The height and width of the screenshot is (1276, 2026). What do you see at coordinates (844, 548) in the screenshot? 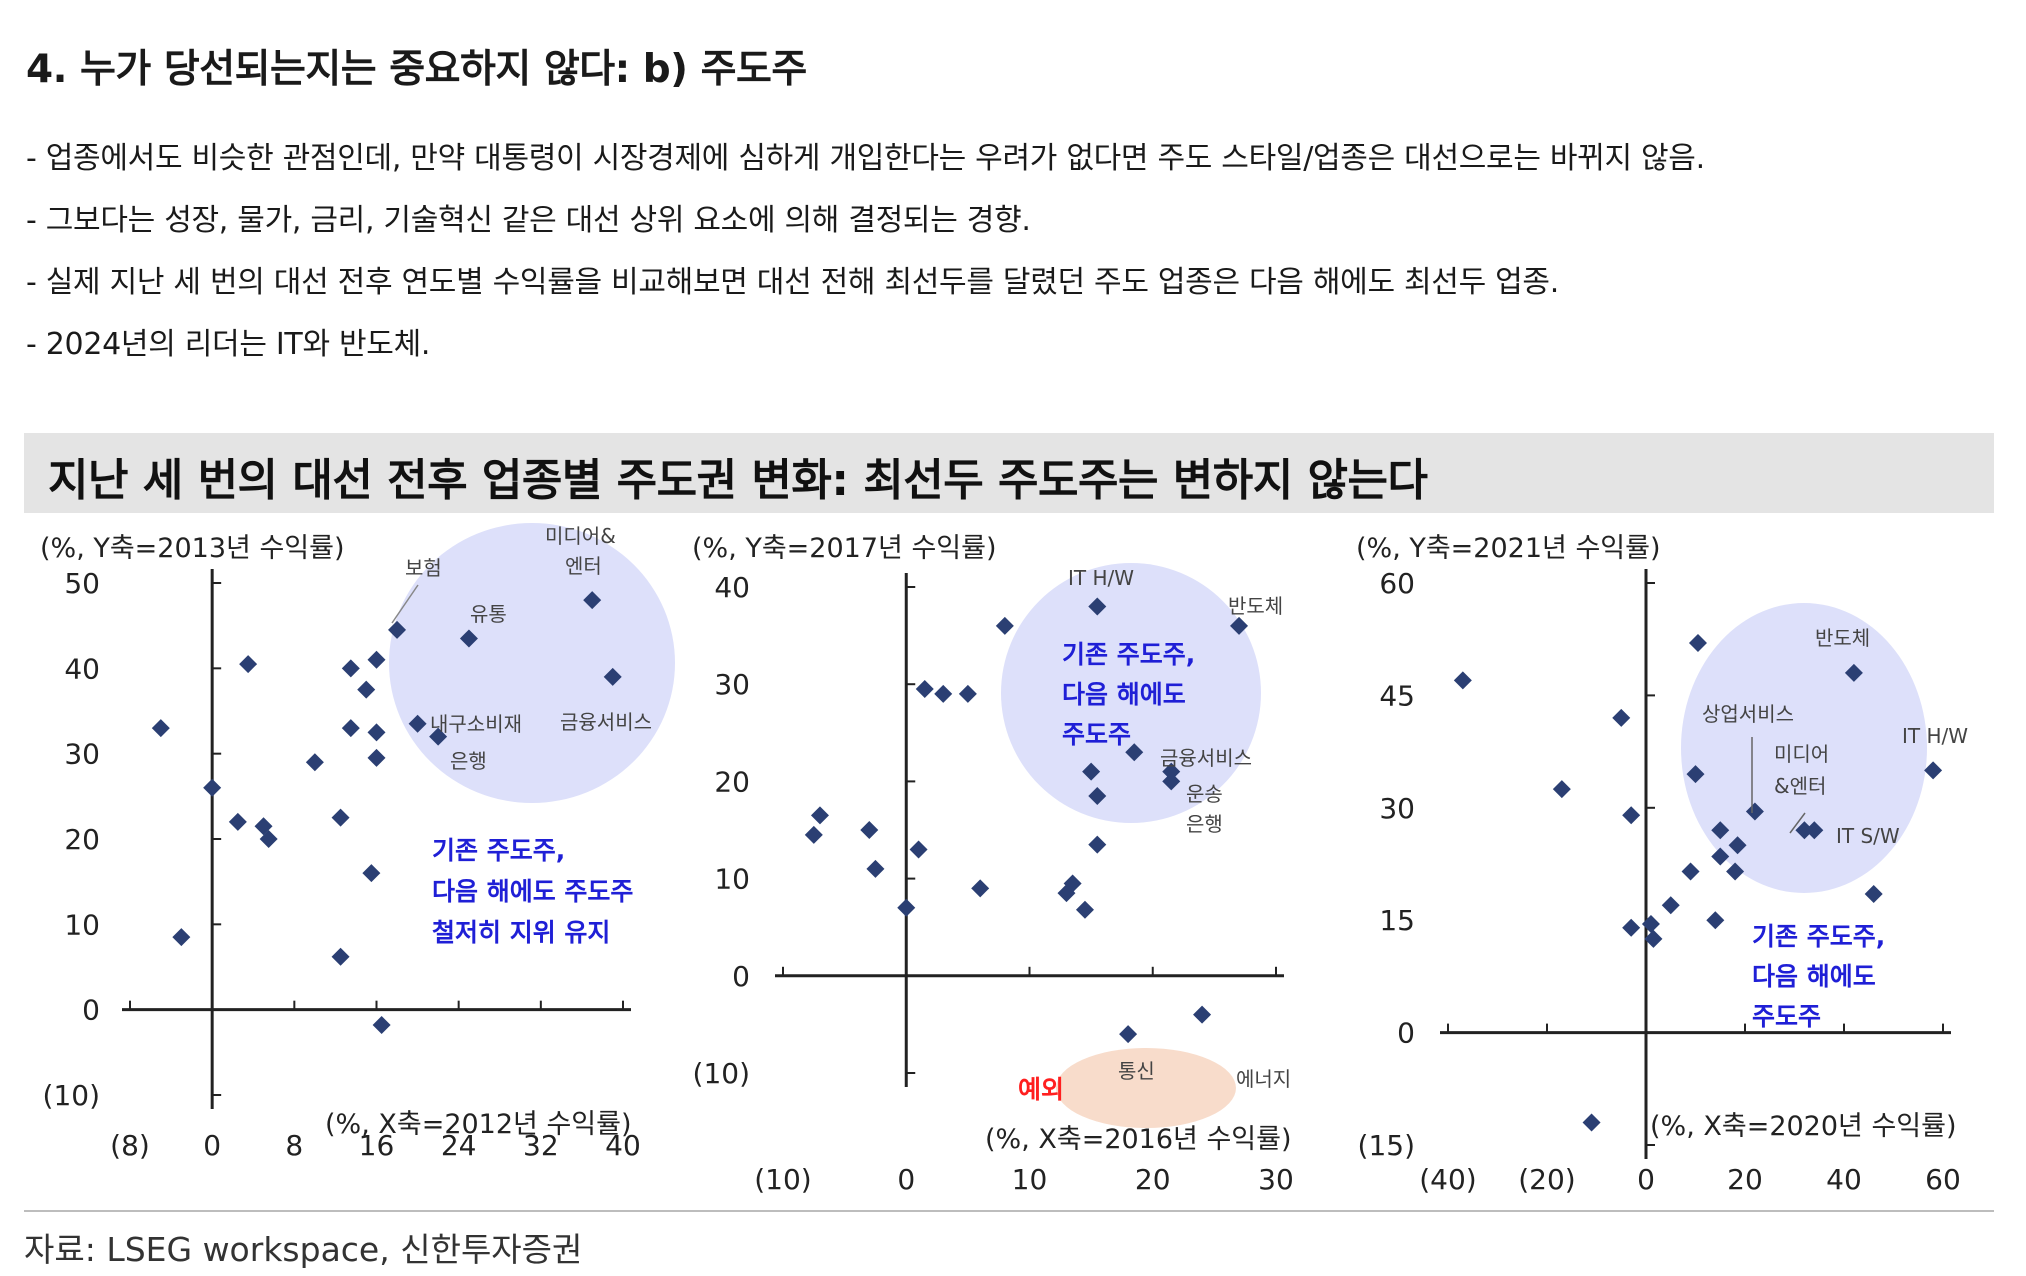
I see `y-axis-title: (%, Y축=2017년 수익률)` at bounding box center [844, 548].